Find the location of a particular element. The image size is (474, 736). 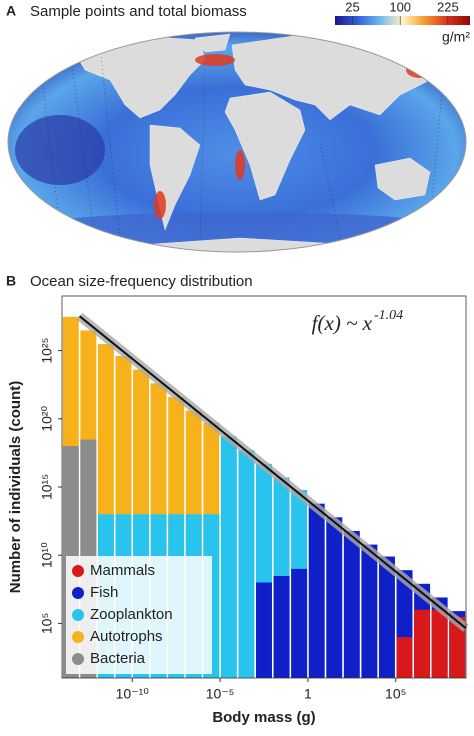

y-tick-label: 10²⁵ is located at coordinates (47, 351).